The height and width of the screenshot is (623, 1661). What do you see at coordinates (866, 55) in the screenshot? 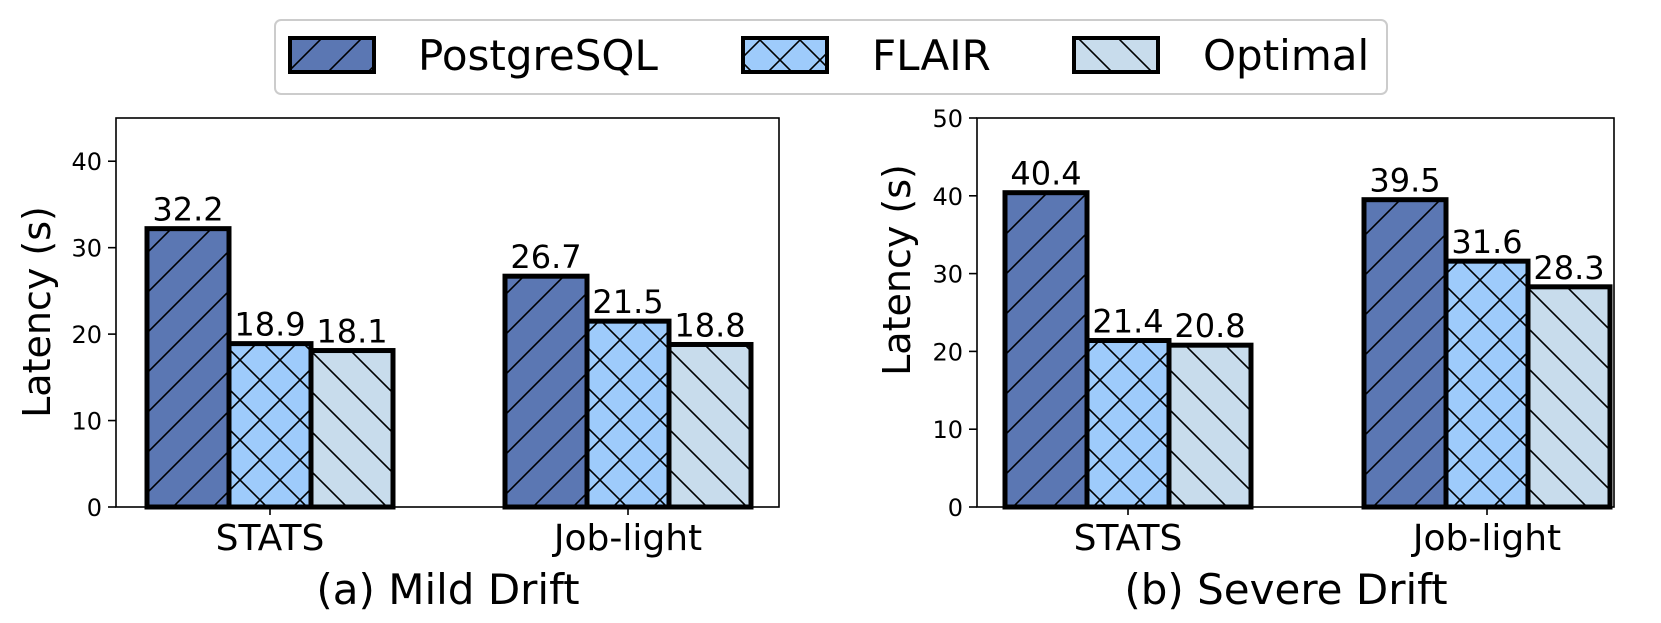
I see `legend-entry-flair: FLAIR` at bounding box center [866, 55].